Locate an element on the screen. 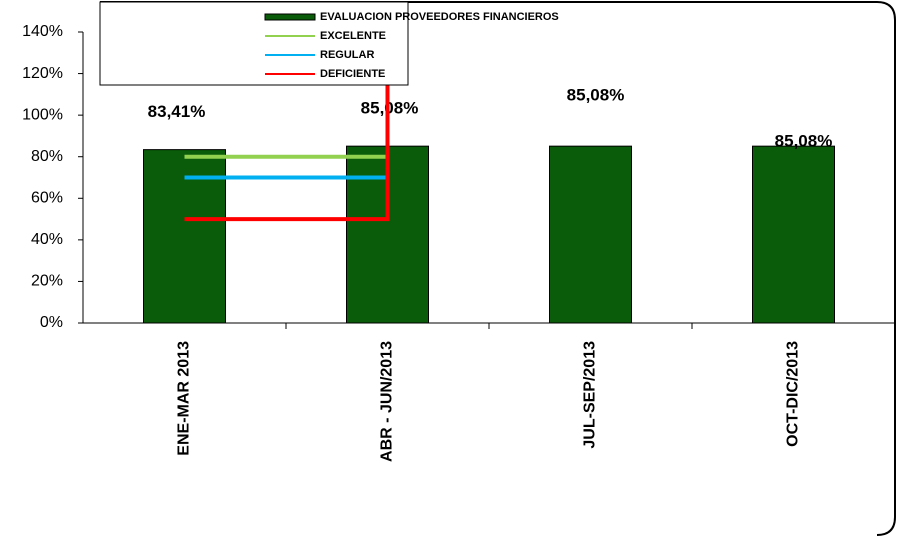 This screenshot has width=897, height=537. value-label: 83,41% is located at coordinates (177, 111).